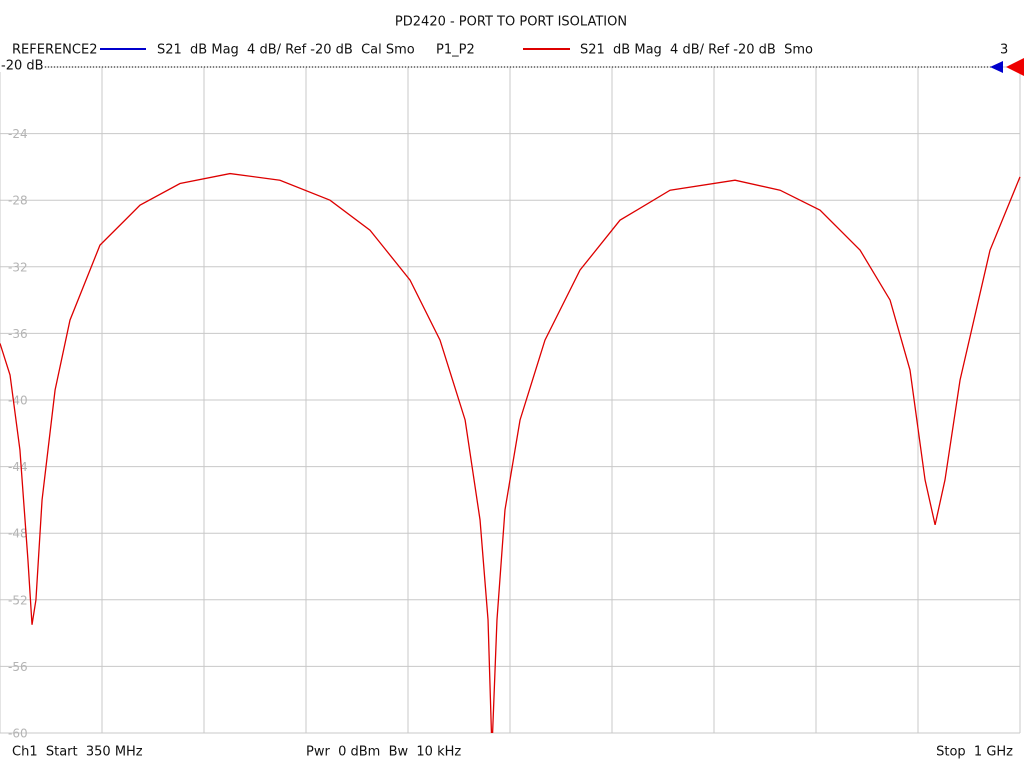 The width and height of the screenshot is (1024, 768). I want to click on chart-title: PD2420 - PORT TO PORT ISOLATION, so click(511, 22).